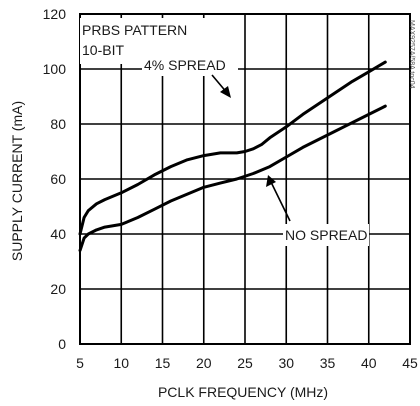 Image resolution: width=420 pixels, height=406 pixels. Describe the element at coordinates (185, 65) in the screenshot. I see `spread-label: 4% SPREAD` at that location.